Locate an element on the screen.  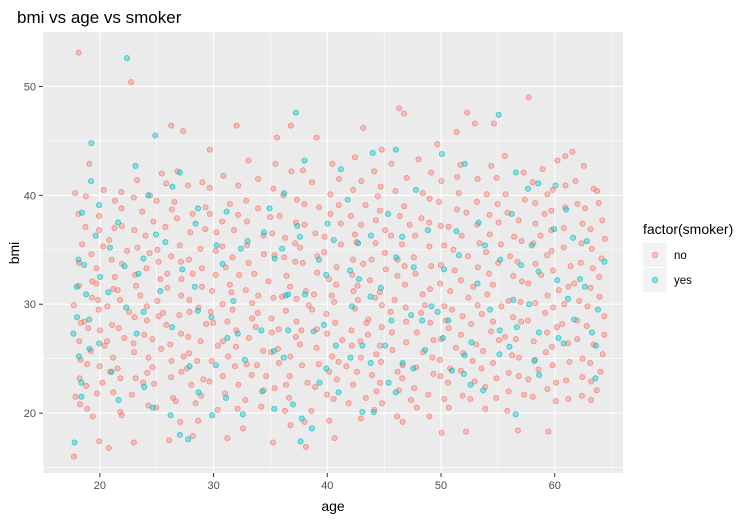
x-tick-label: 60 is located at coordinates (555, 486).